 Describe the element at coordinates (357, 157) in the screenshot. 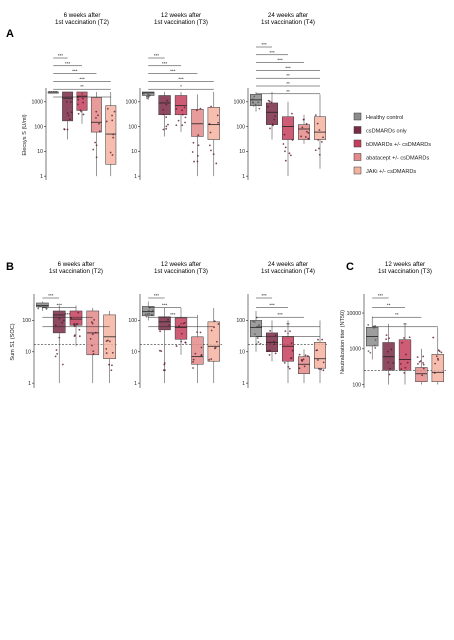

I see `legend-swatch` at that location.